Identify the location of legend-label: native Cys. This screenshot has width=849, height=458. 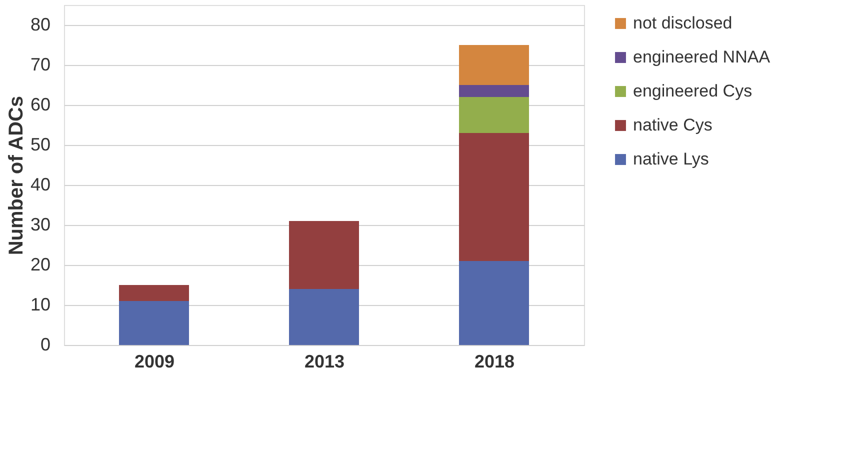
(672, 125).